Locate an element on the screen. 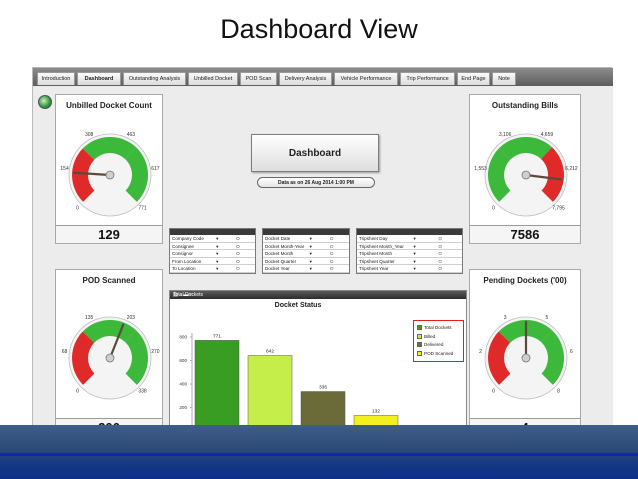 Image resolution: width=638 pixels, height=479 pixels. legend-label: Delivered is located at coordinates (434, 344).